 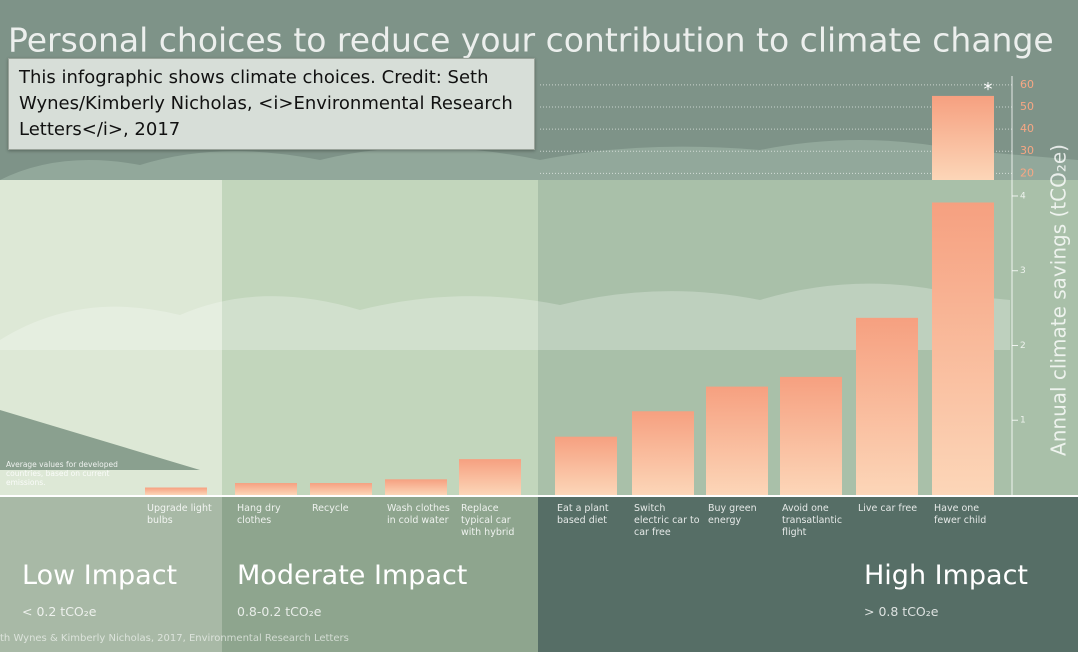 I want to click on y-tick-label: 2, so click(x=1023, y=346).